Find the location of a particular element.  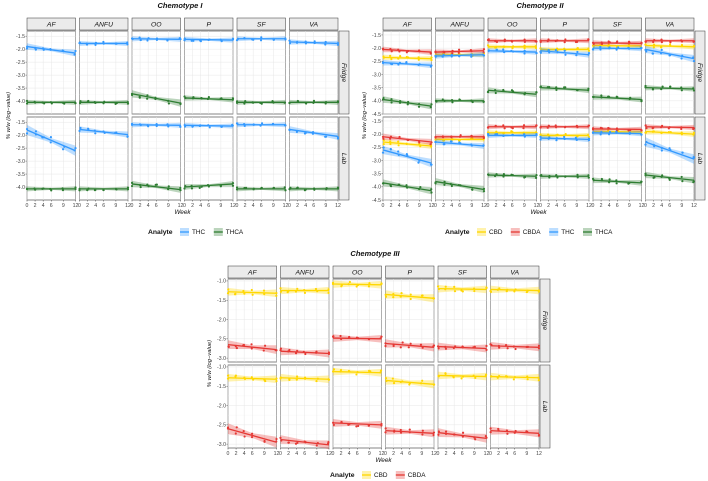

y-tick-label: -3.0 is located at coordinates (376, 75).